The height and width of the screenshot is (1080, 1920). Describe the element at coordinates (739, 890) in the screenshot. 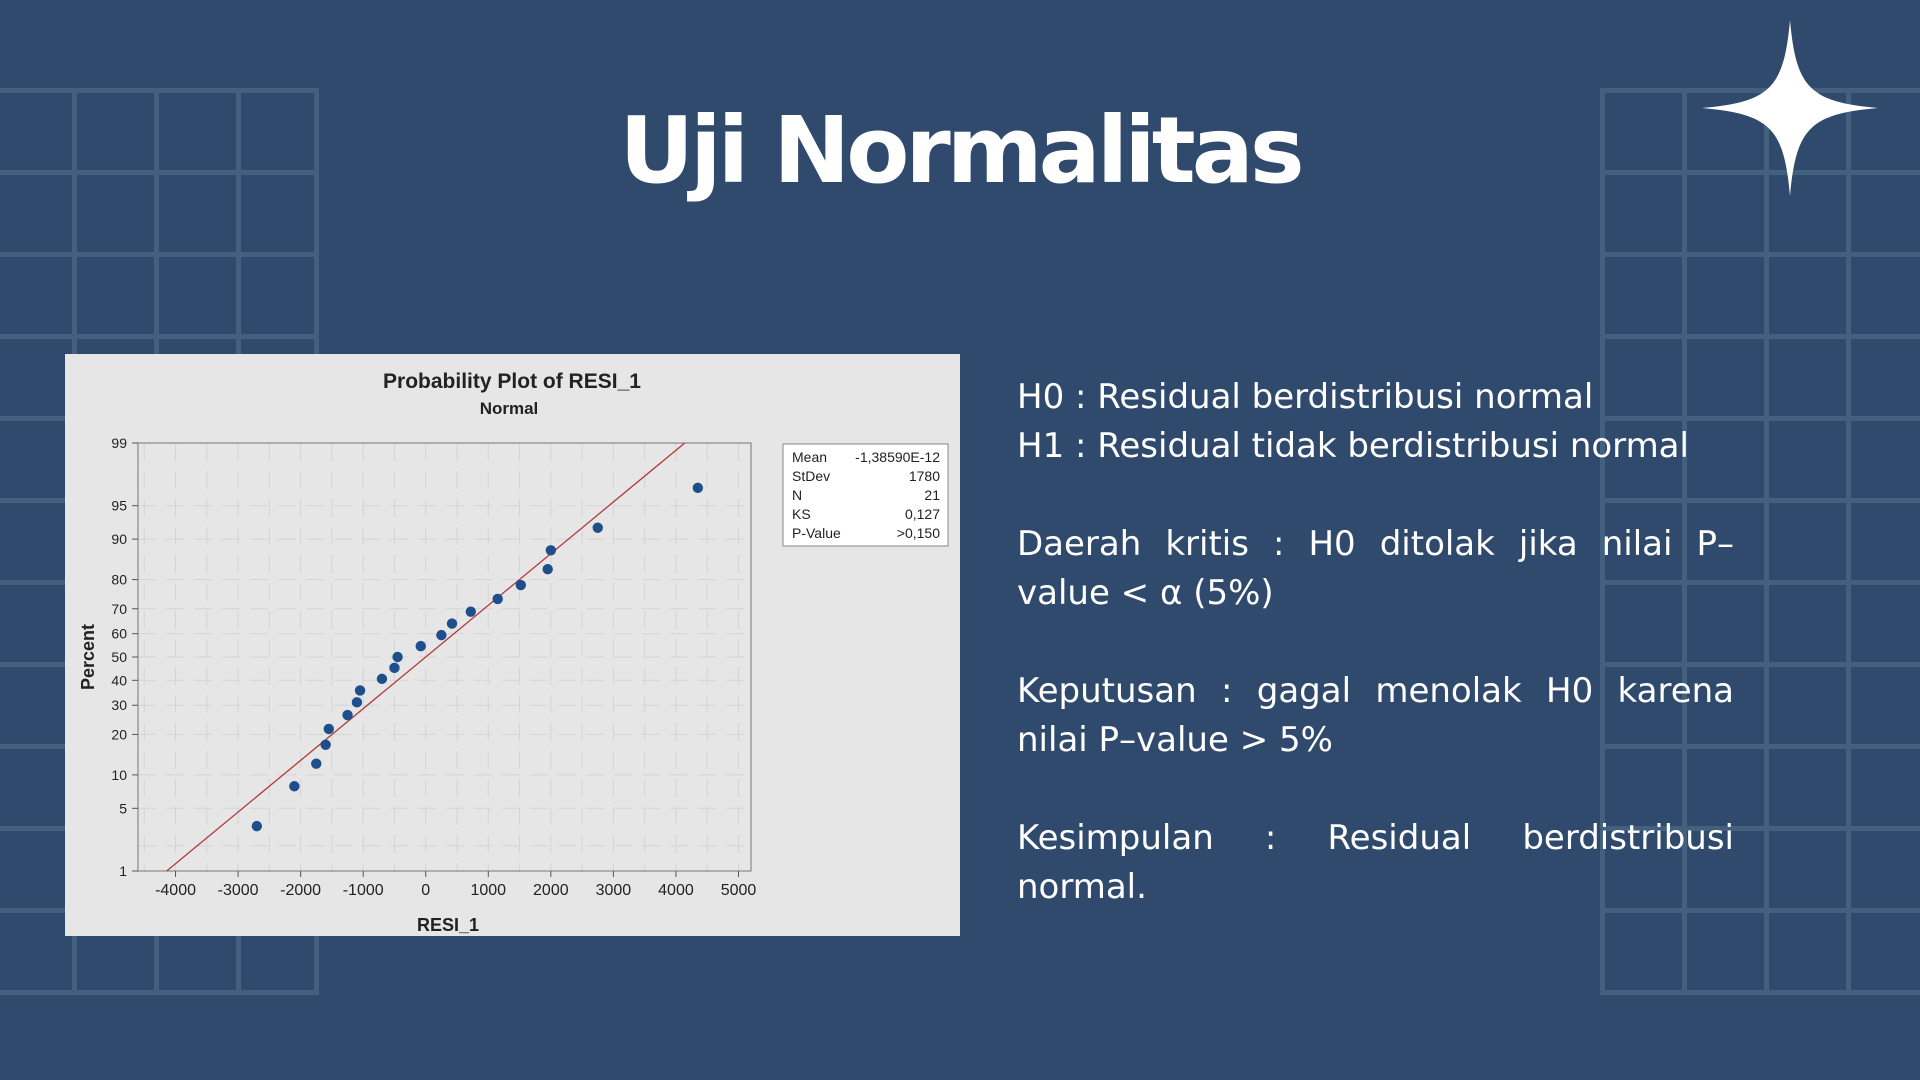

I see `x-tick-label: 5000` at that location.